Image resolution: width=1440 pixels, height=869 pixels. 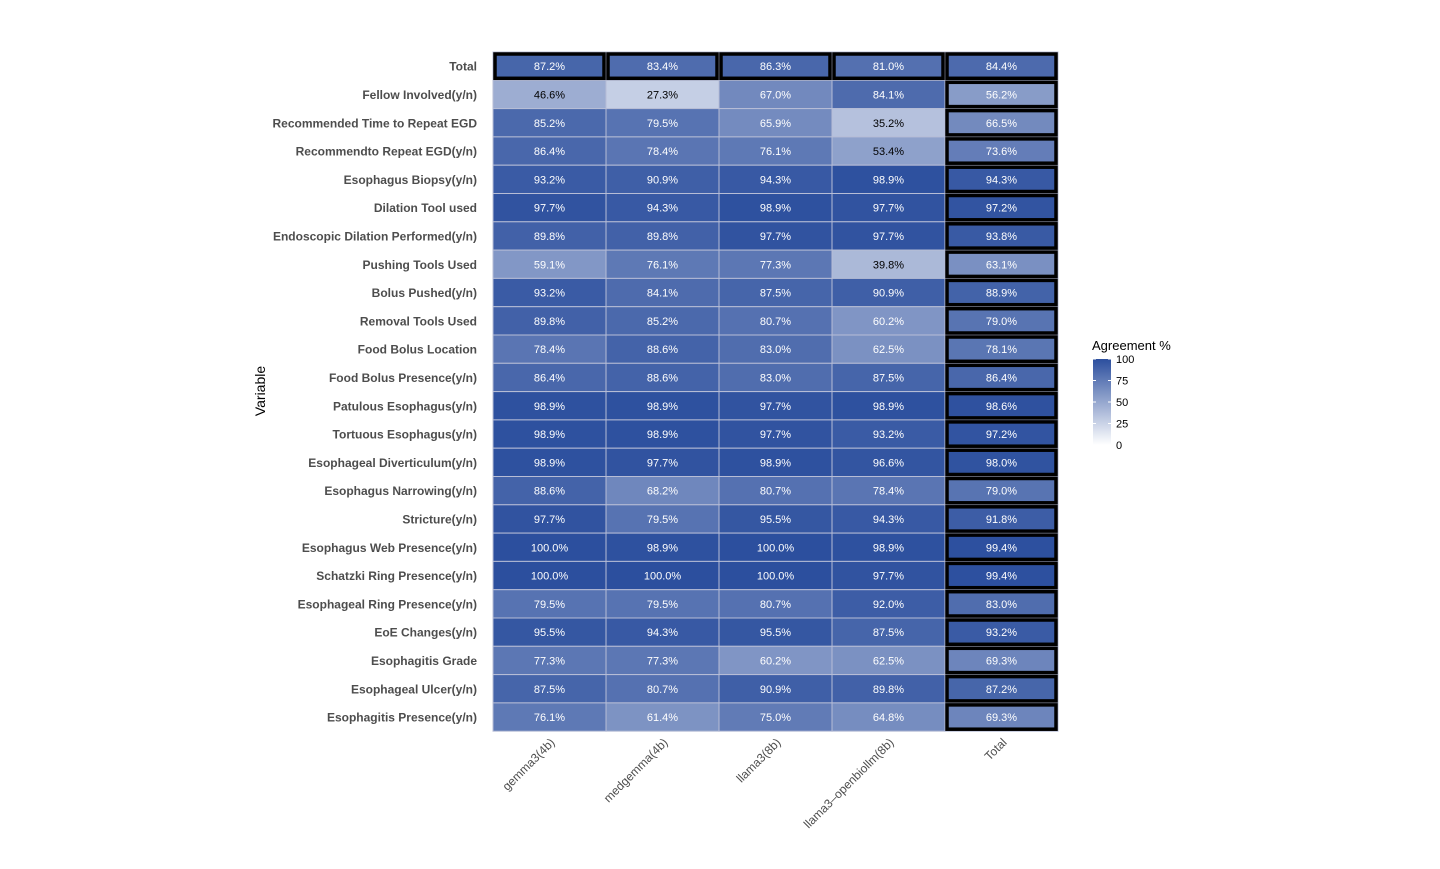 What do you see at coordinates (414, 689) in the screenshot?
I see `row-label: Esophageal Ulcer(y/n)` at bounding box center [414, 689].